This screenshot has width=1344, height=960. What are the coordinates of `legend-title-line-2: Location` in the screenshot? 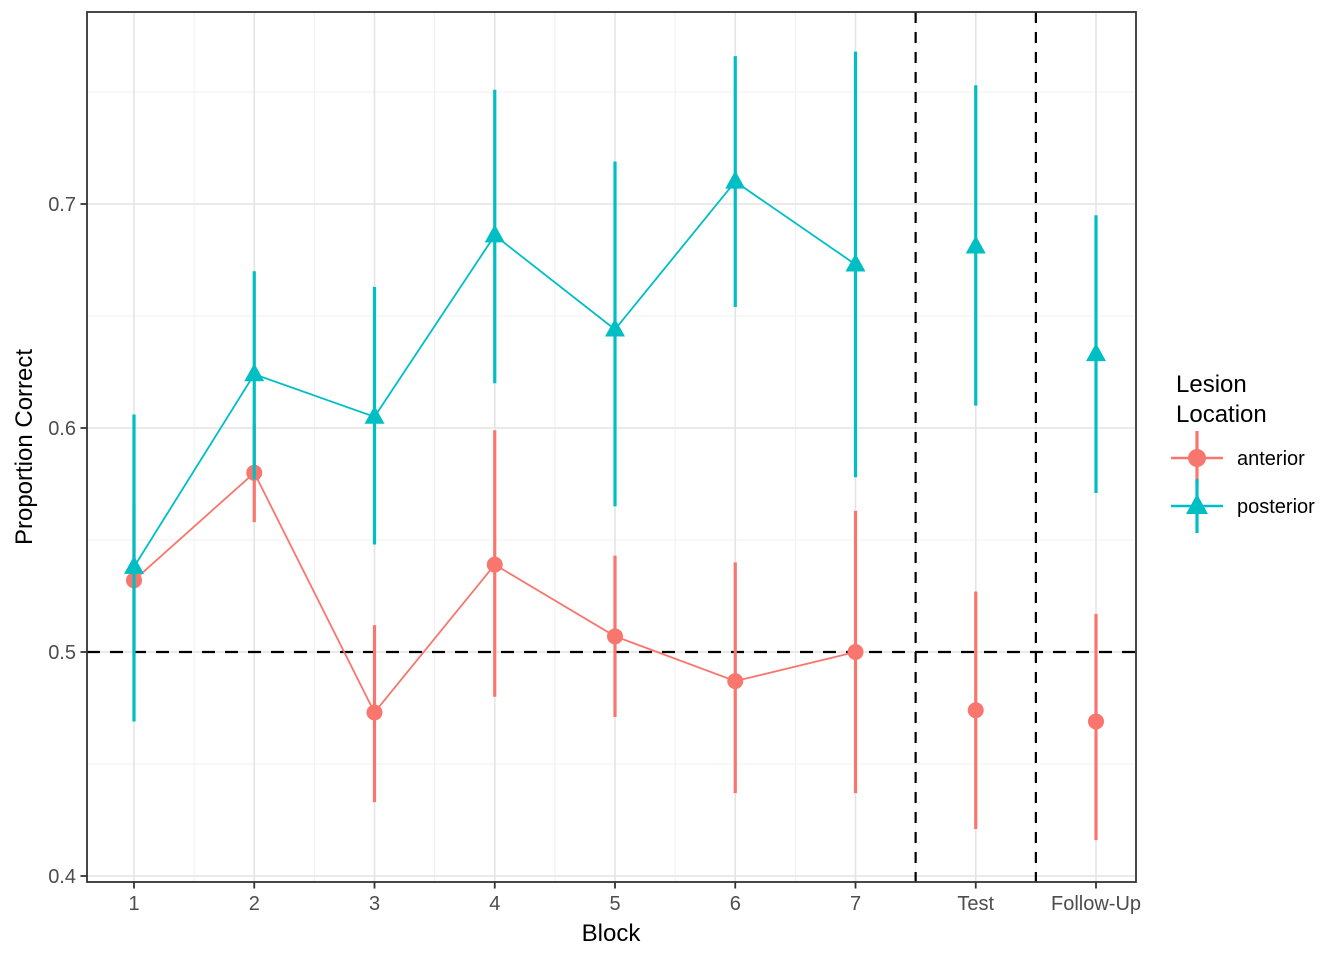 It's located at (1221, 414).